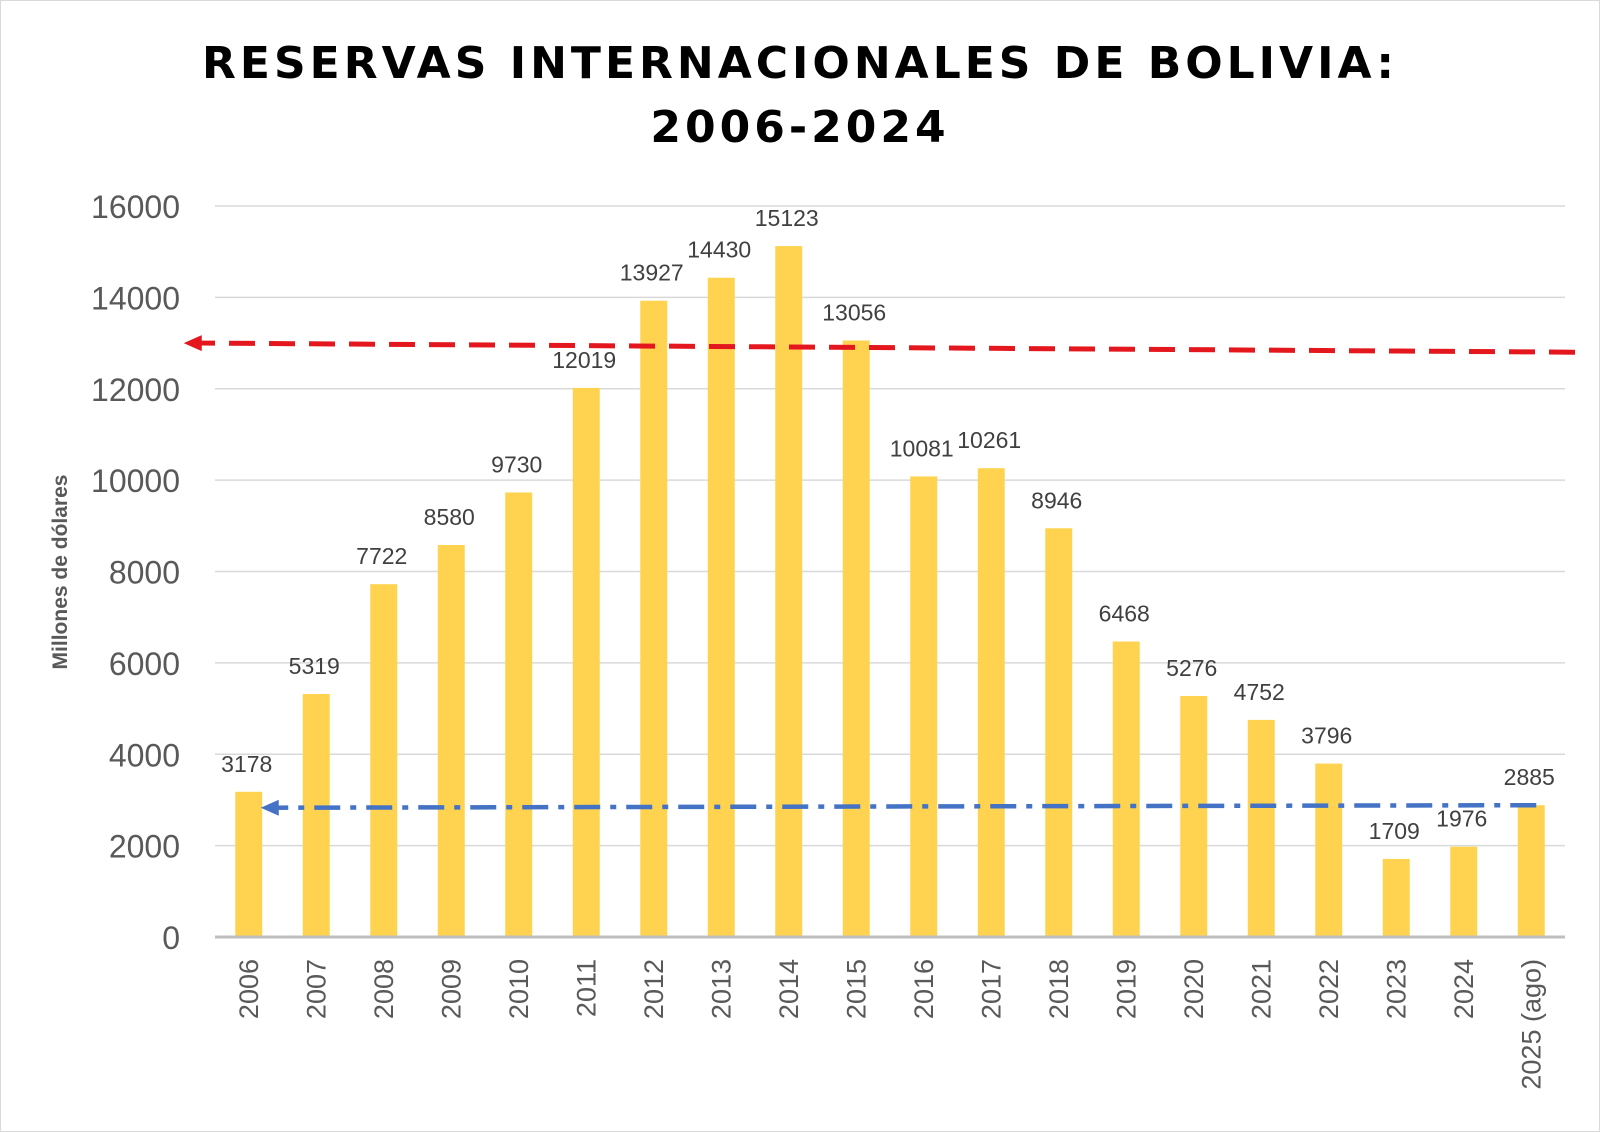 The image size is (1600, 1132). Describe the element at coordinates (171, 938) in the screenshot. I see `y-tick-label: 0` at that location.